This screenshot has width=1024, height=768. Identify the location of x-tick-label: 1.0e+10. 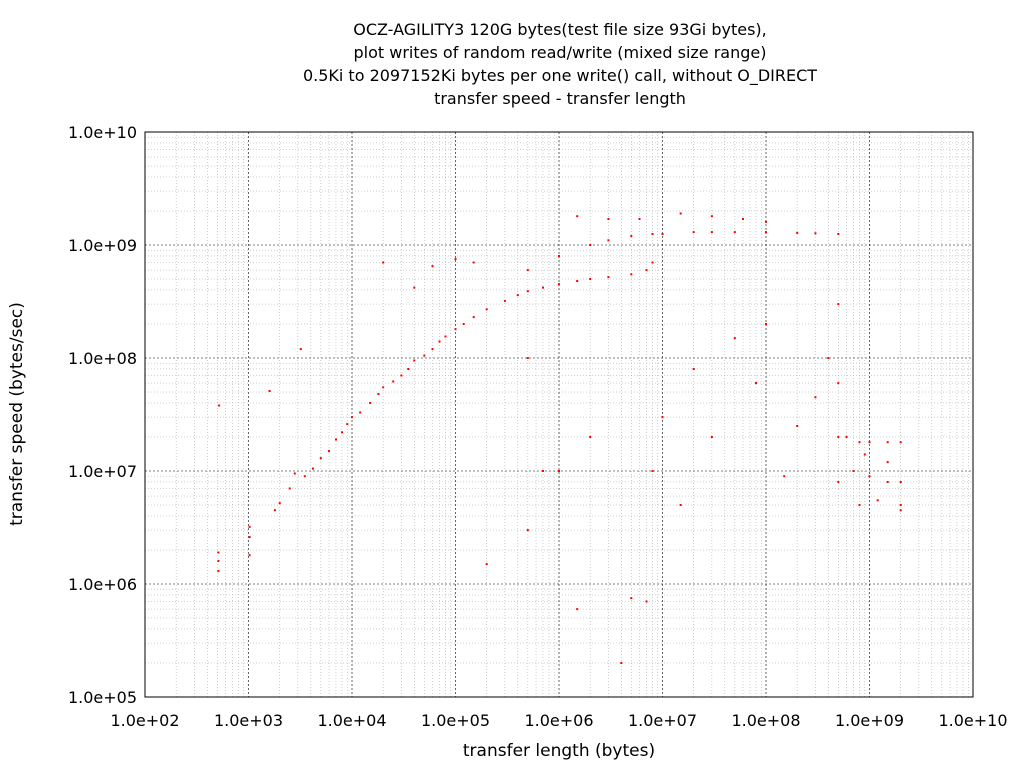
(972, 720).